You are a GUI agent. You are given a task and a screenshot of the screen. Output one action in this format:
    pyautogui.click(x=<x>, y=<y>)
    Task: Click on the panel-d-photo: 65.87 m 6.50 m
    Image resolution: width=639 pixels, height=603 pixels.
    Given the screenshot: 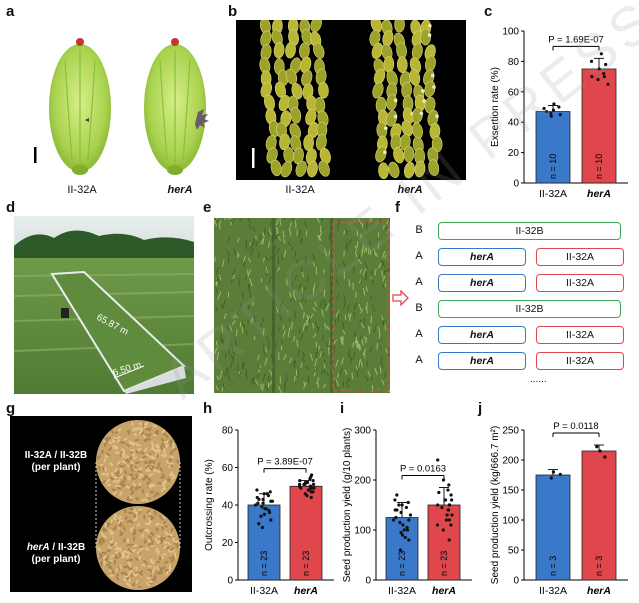 What is the action you would take?
    pyautogui.click(x=104, y=305)
    